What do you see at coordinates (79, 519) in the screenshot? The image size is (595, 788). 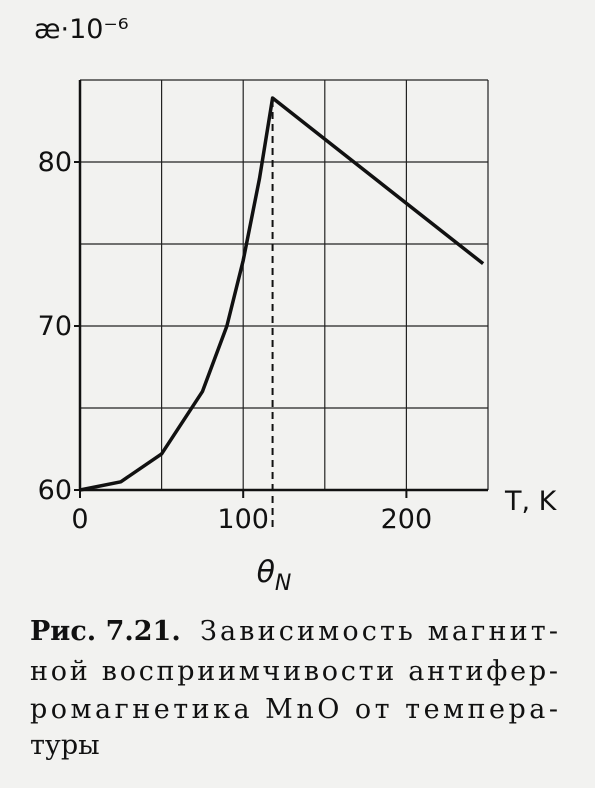 I see `x-tick-label: 0` at bounding box center [79, 519].